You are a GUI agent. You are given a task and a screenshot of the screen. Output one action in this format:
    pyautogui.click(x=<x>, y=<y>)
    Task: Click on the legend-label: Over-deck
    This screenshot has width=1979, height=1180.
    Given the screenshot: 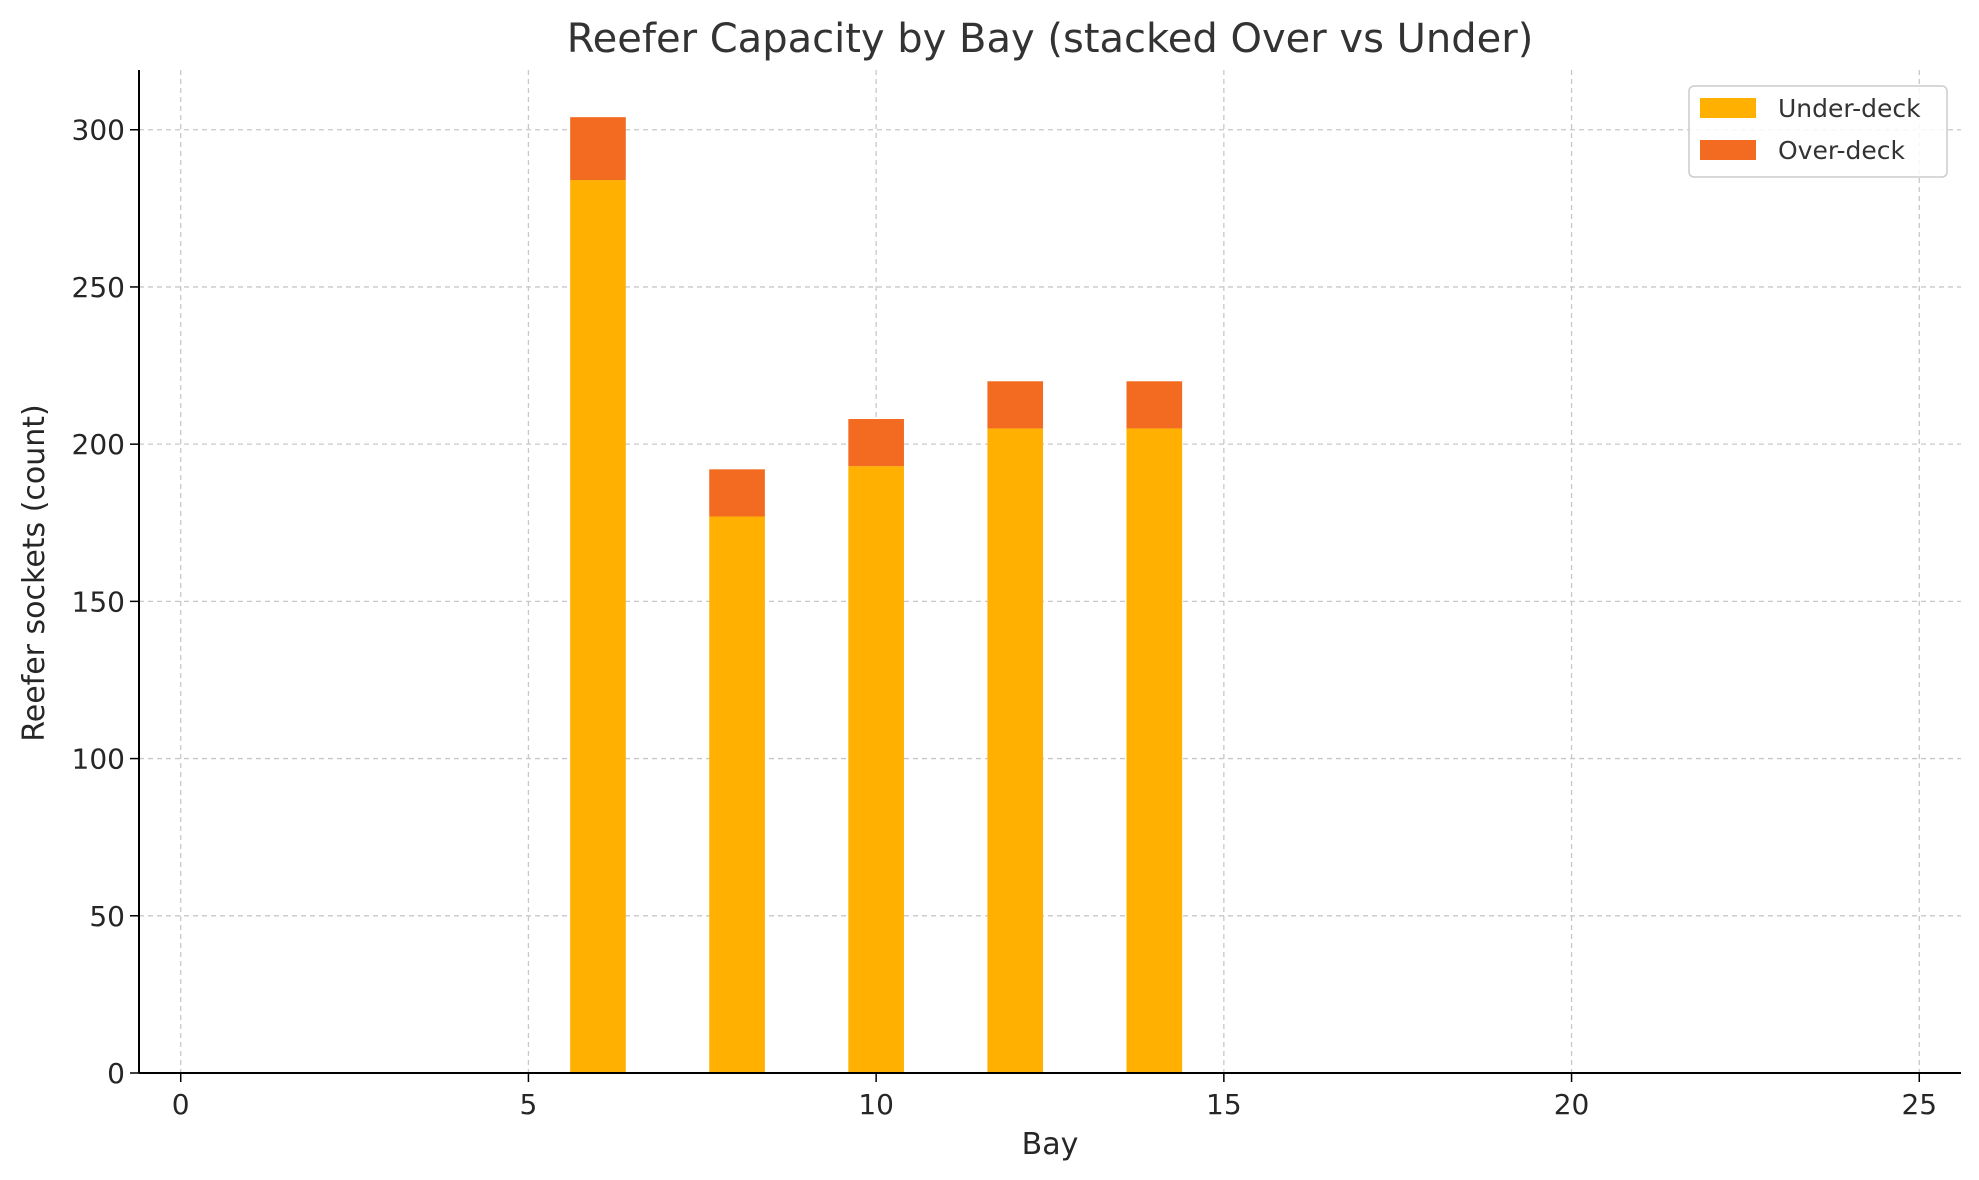 What is the action you would take?
    pyautogui.click(x=1842, y=150)
    